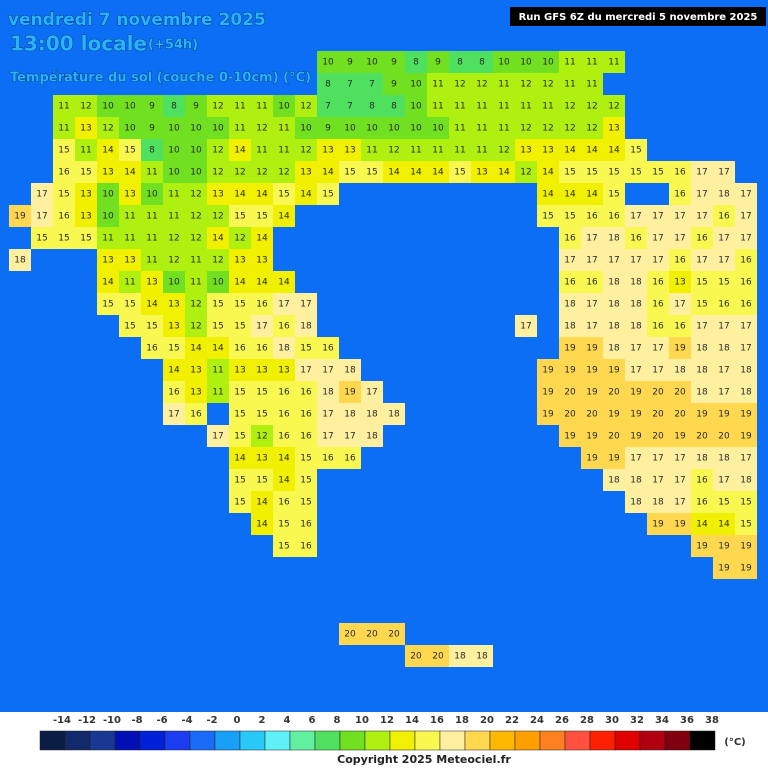 This screenshot has width=768, height=768. Describe the element at coordinates (503, 107) in the screenshot. I see `temperature-label: 11` at that location.